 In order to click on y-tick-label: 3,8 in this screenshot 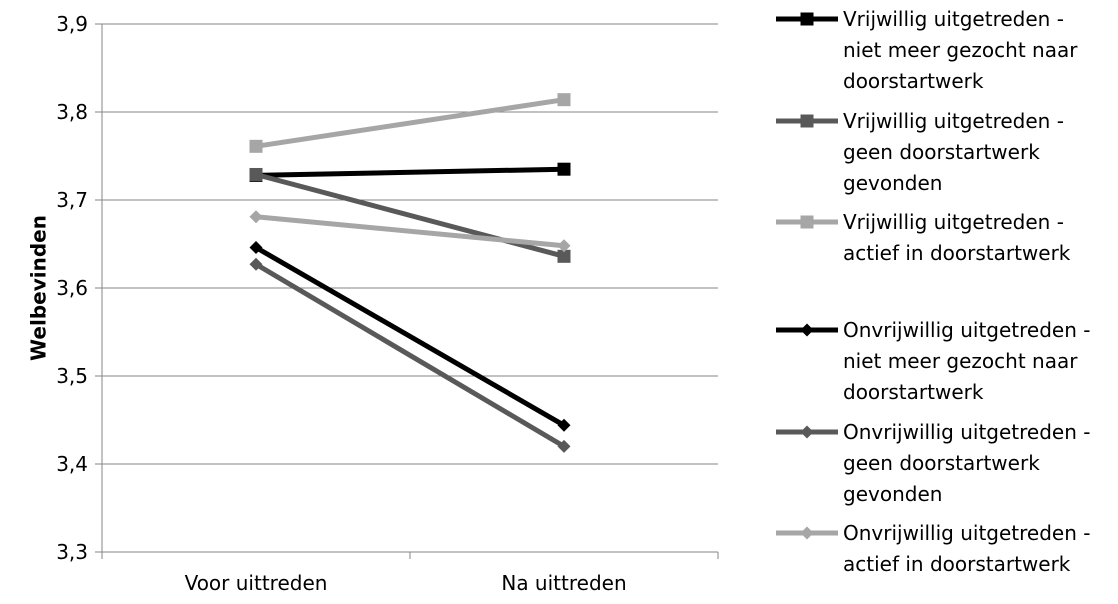, I will do `click(72, 112)`.